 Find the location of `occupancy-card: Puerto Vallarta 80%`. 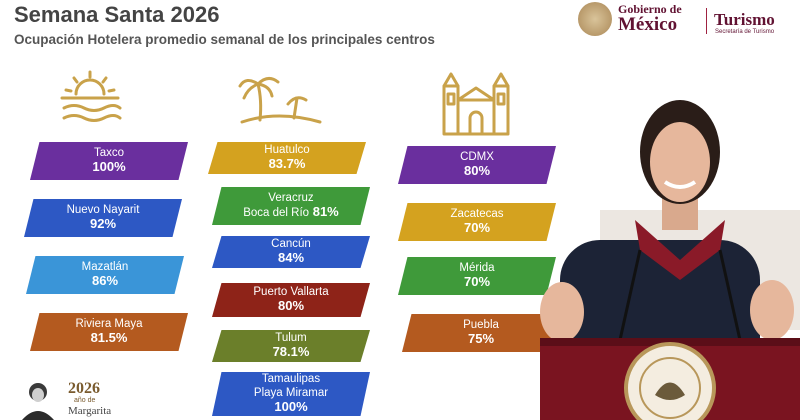

occupancy-card: Puerto Vallarta 80% is located at coordinates (291, 300).